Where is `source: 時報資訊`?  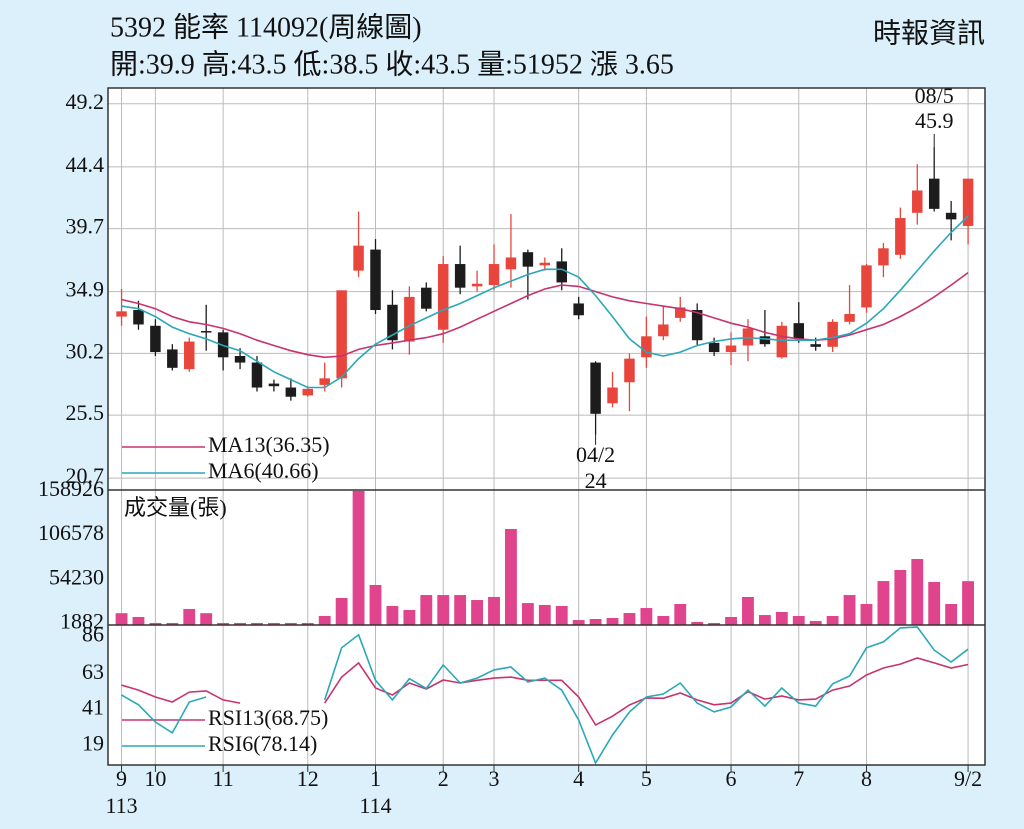 source: 時報資訊 is located at coordinates (929, 33).